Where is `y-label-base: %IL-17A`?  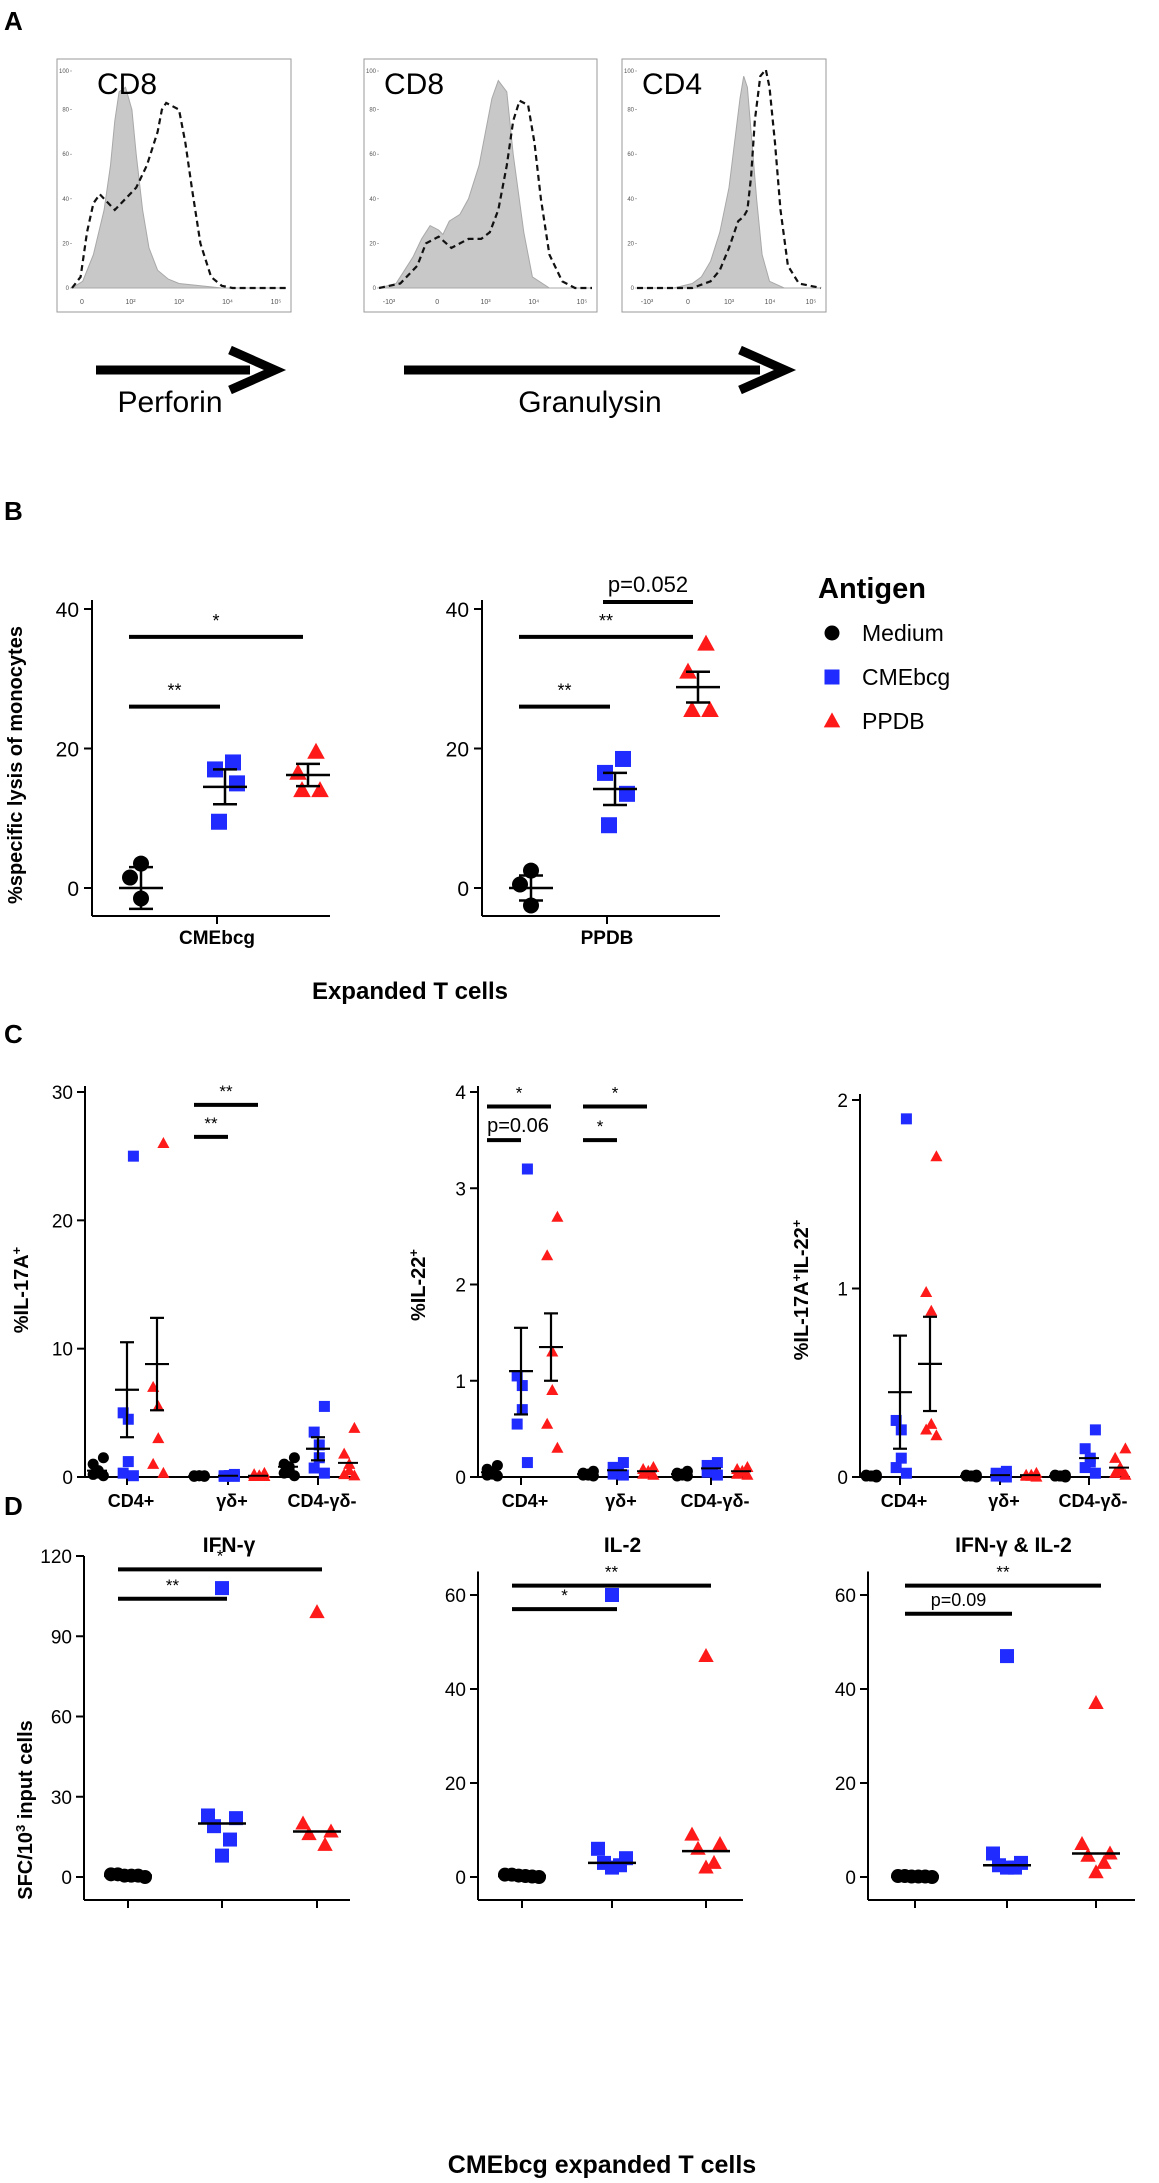
y-label-base: %IL-17A is located at coordinates (22, 1293).